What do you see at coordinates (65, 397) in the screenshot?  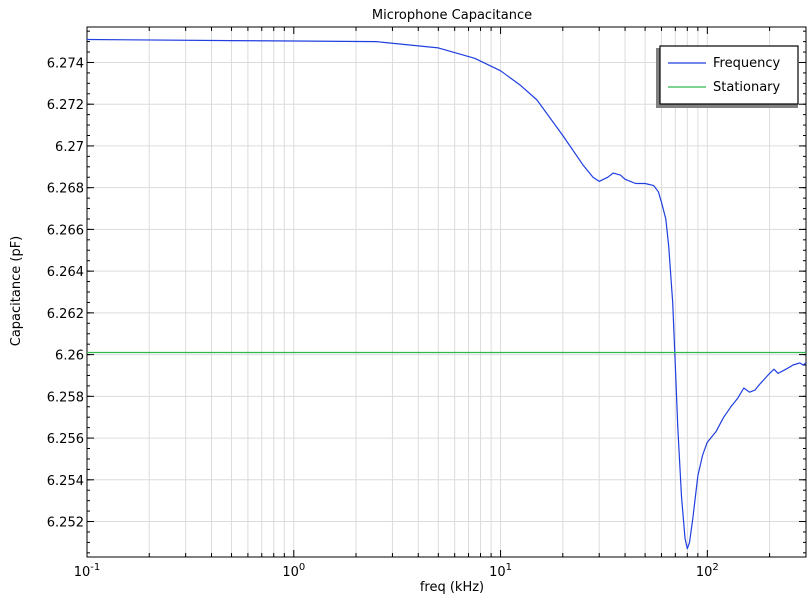 I see `y-tick-label: 6.258` at bounding box center [65, 397].